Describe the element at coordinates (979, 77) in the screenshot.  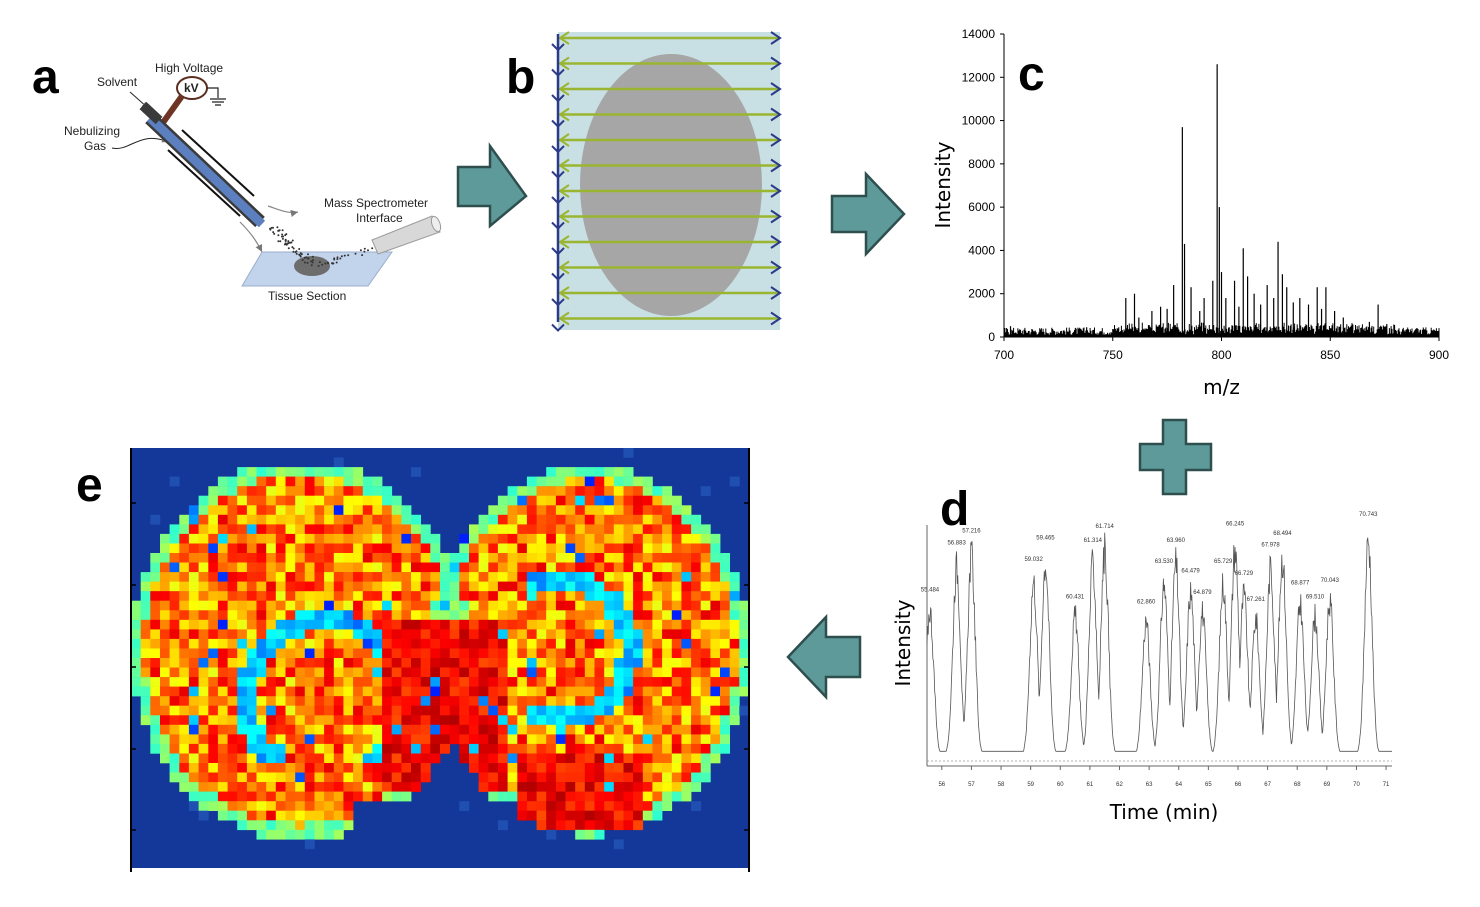
I see `y-tick-label: 12000` at that location.